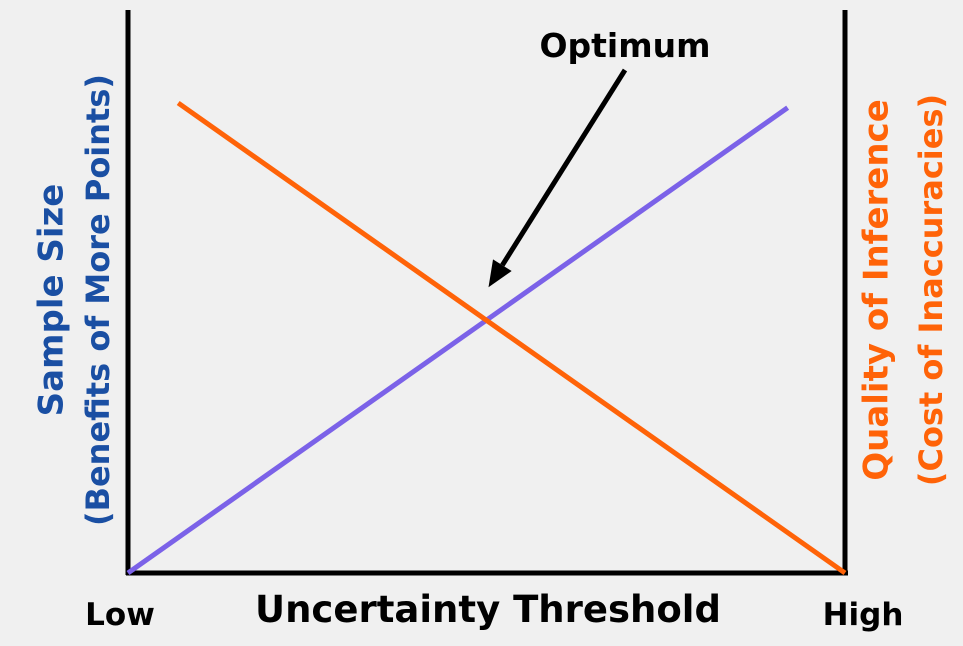 The height and width of the screenshot is (646, 963). I want to click on y-axis-title-left-line1: Sample Size, so click(52, 300).